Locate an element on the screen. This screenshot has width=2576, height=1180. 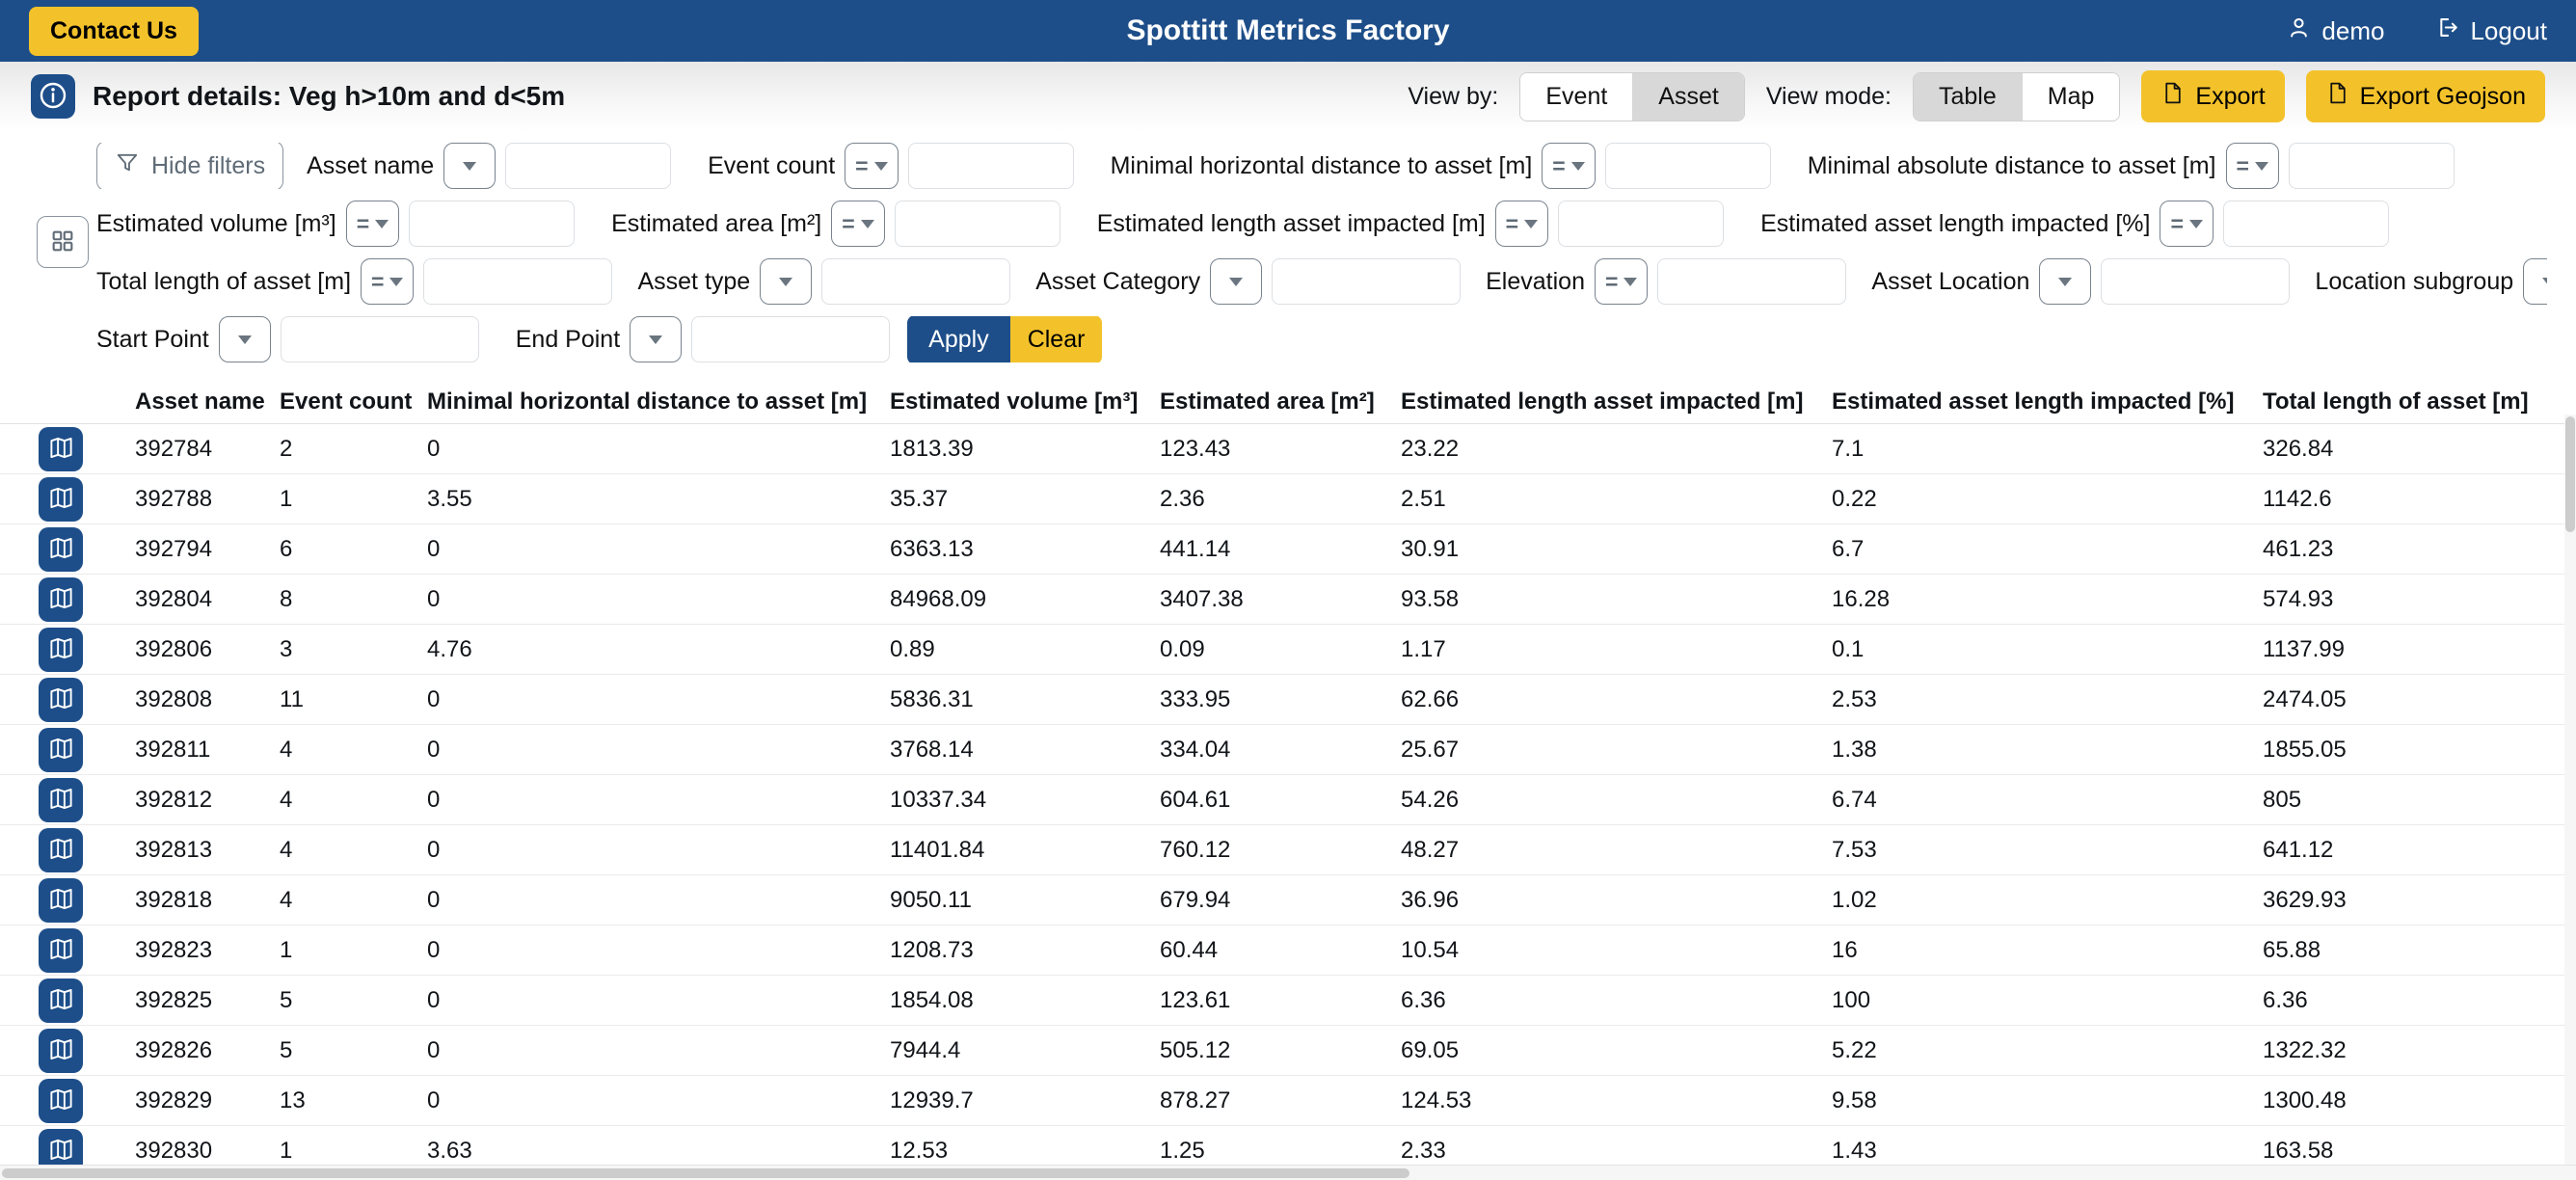
filter-input-estimated-length-asset-impacted-m is located at coordinates (1642, 224).